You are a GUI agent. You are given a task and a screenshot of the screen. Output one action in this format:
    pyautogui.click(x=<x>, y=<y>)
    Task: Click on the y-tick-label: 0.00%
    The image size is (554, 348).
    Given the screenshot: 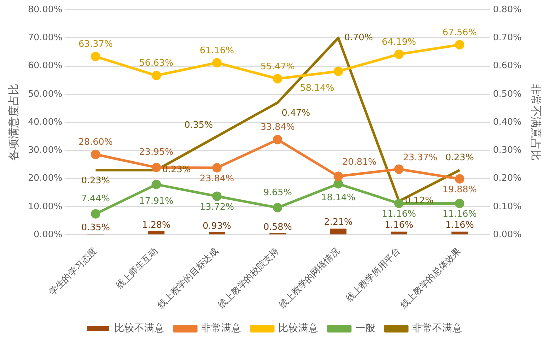 What is the action you would take?
    pyautogui.click(x=48, y=235)
    